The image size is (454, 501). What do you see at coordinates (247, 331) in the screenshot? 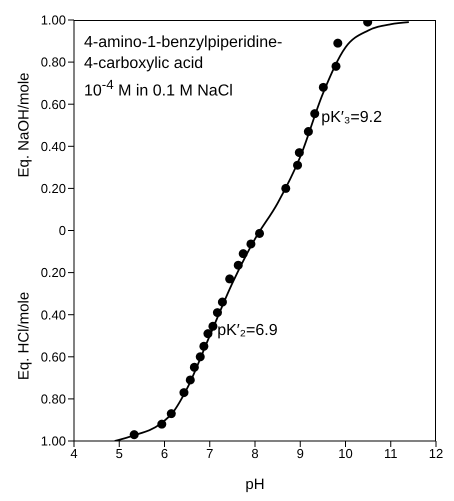
I see `annotation: pK′₂=6.9` at bounding box center [247, 331].